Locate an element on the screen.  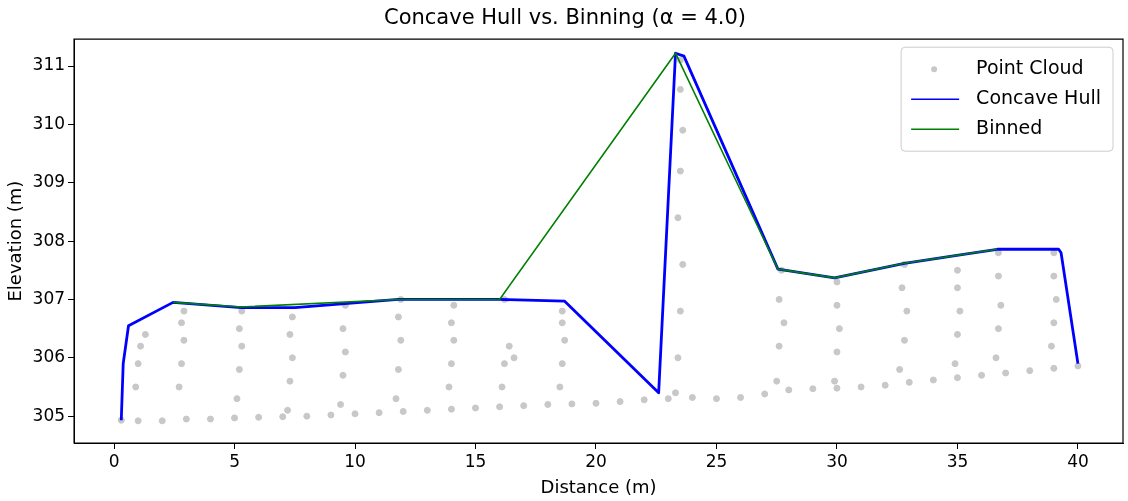
y-tick-label: 311 is located at coordinates (49, 64).